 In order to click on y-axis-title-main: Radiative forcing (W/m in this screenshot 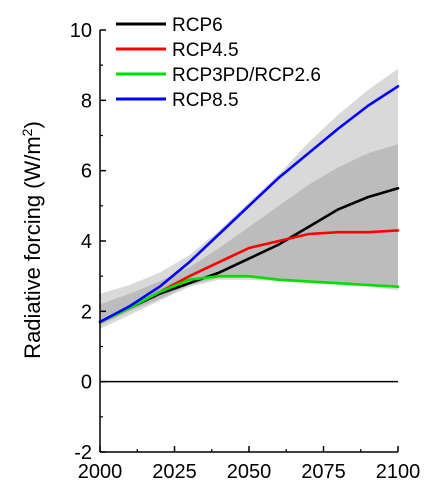, I will do `click(32, 247)`.